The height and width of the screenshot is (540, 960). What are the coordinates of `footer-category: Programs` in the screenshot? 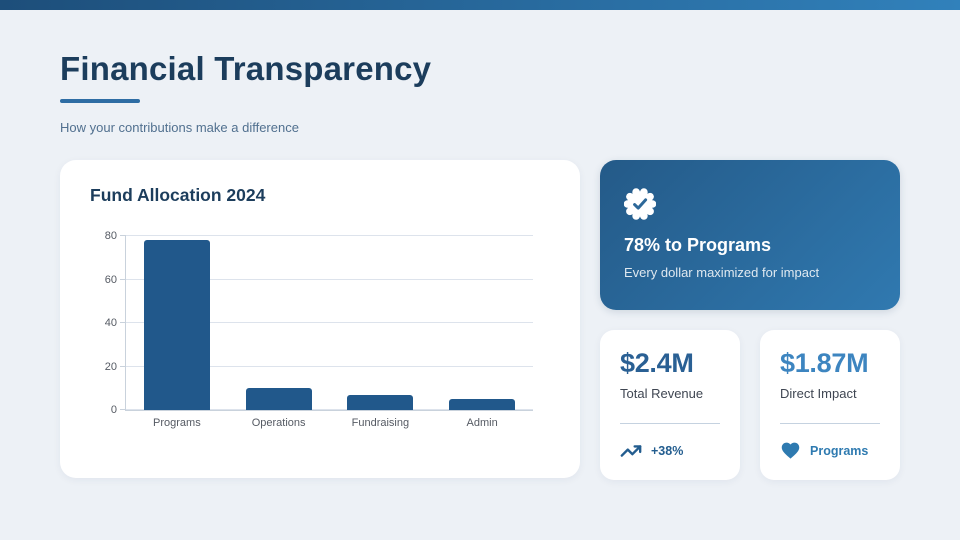 It's located at (839, 450).